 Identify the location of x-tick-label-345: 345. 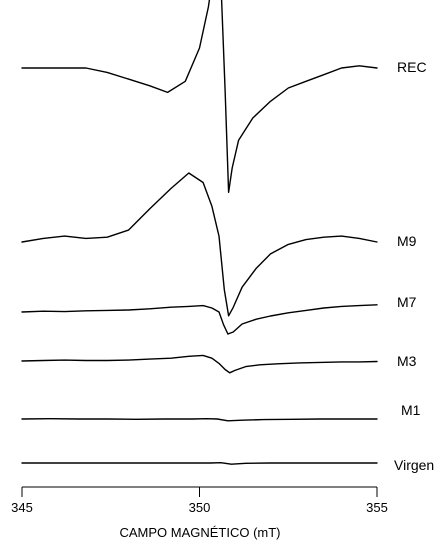
(22, 507).